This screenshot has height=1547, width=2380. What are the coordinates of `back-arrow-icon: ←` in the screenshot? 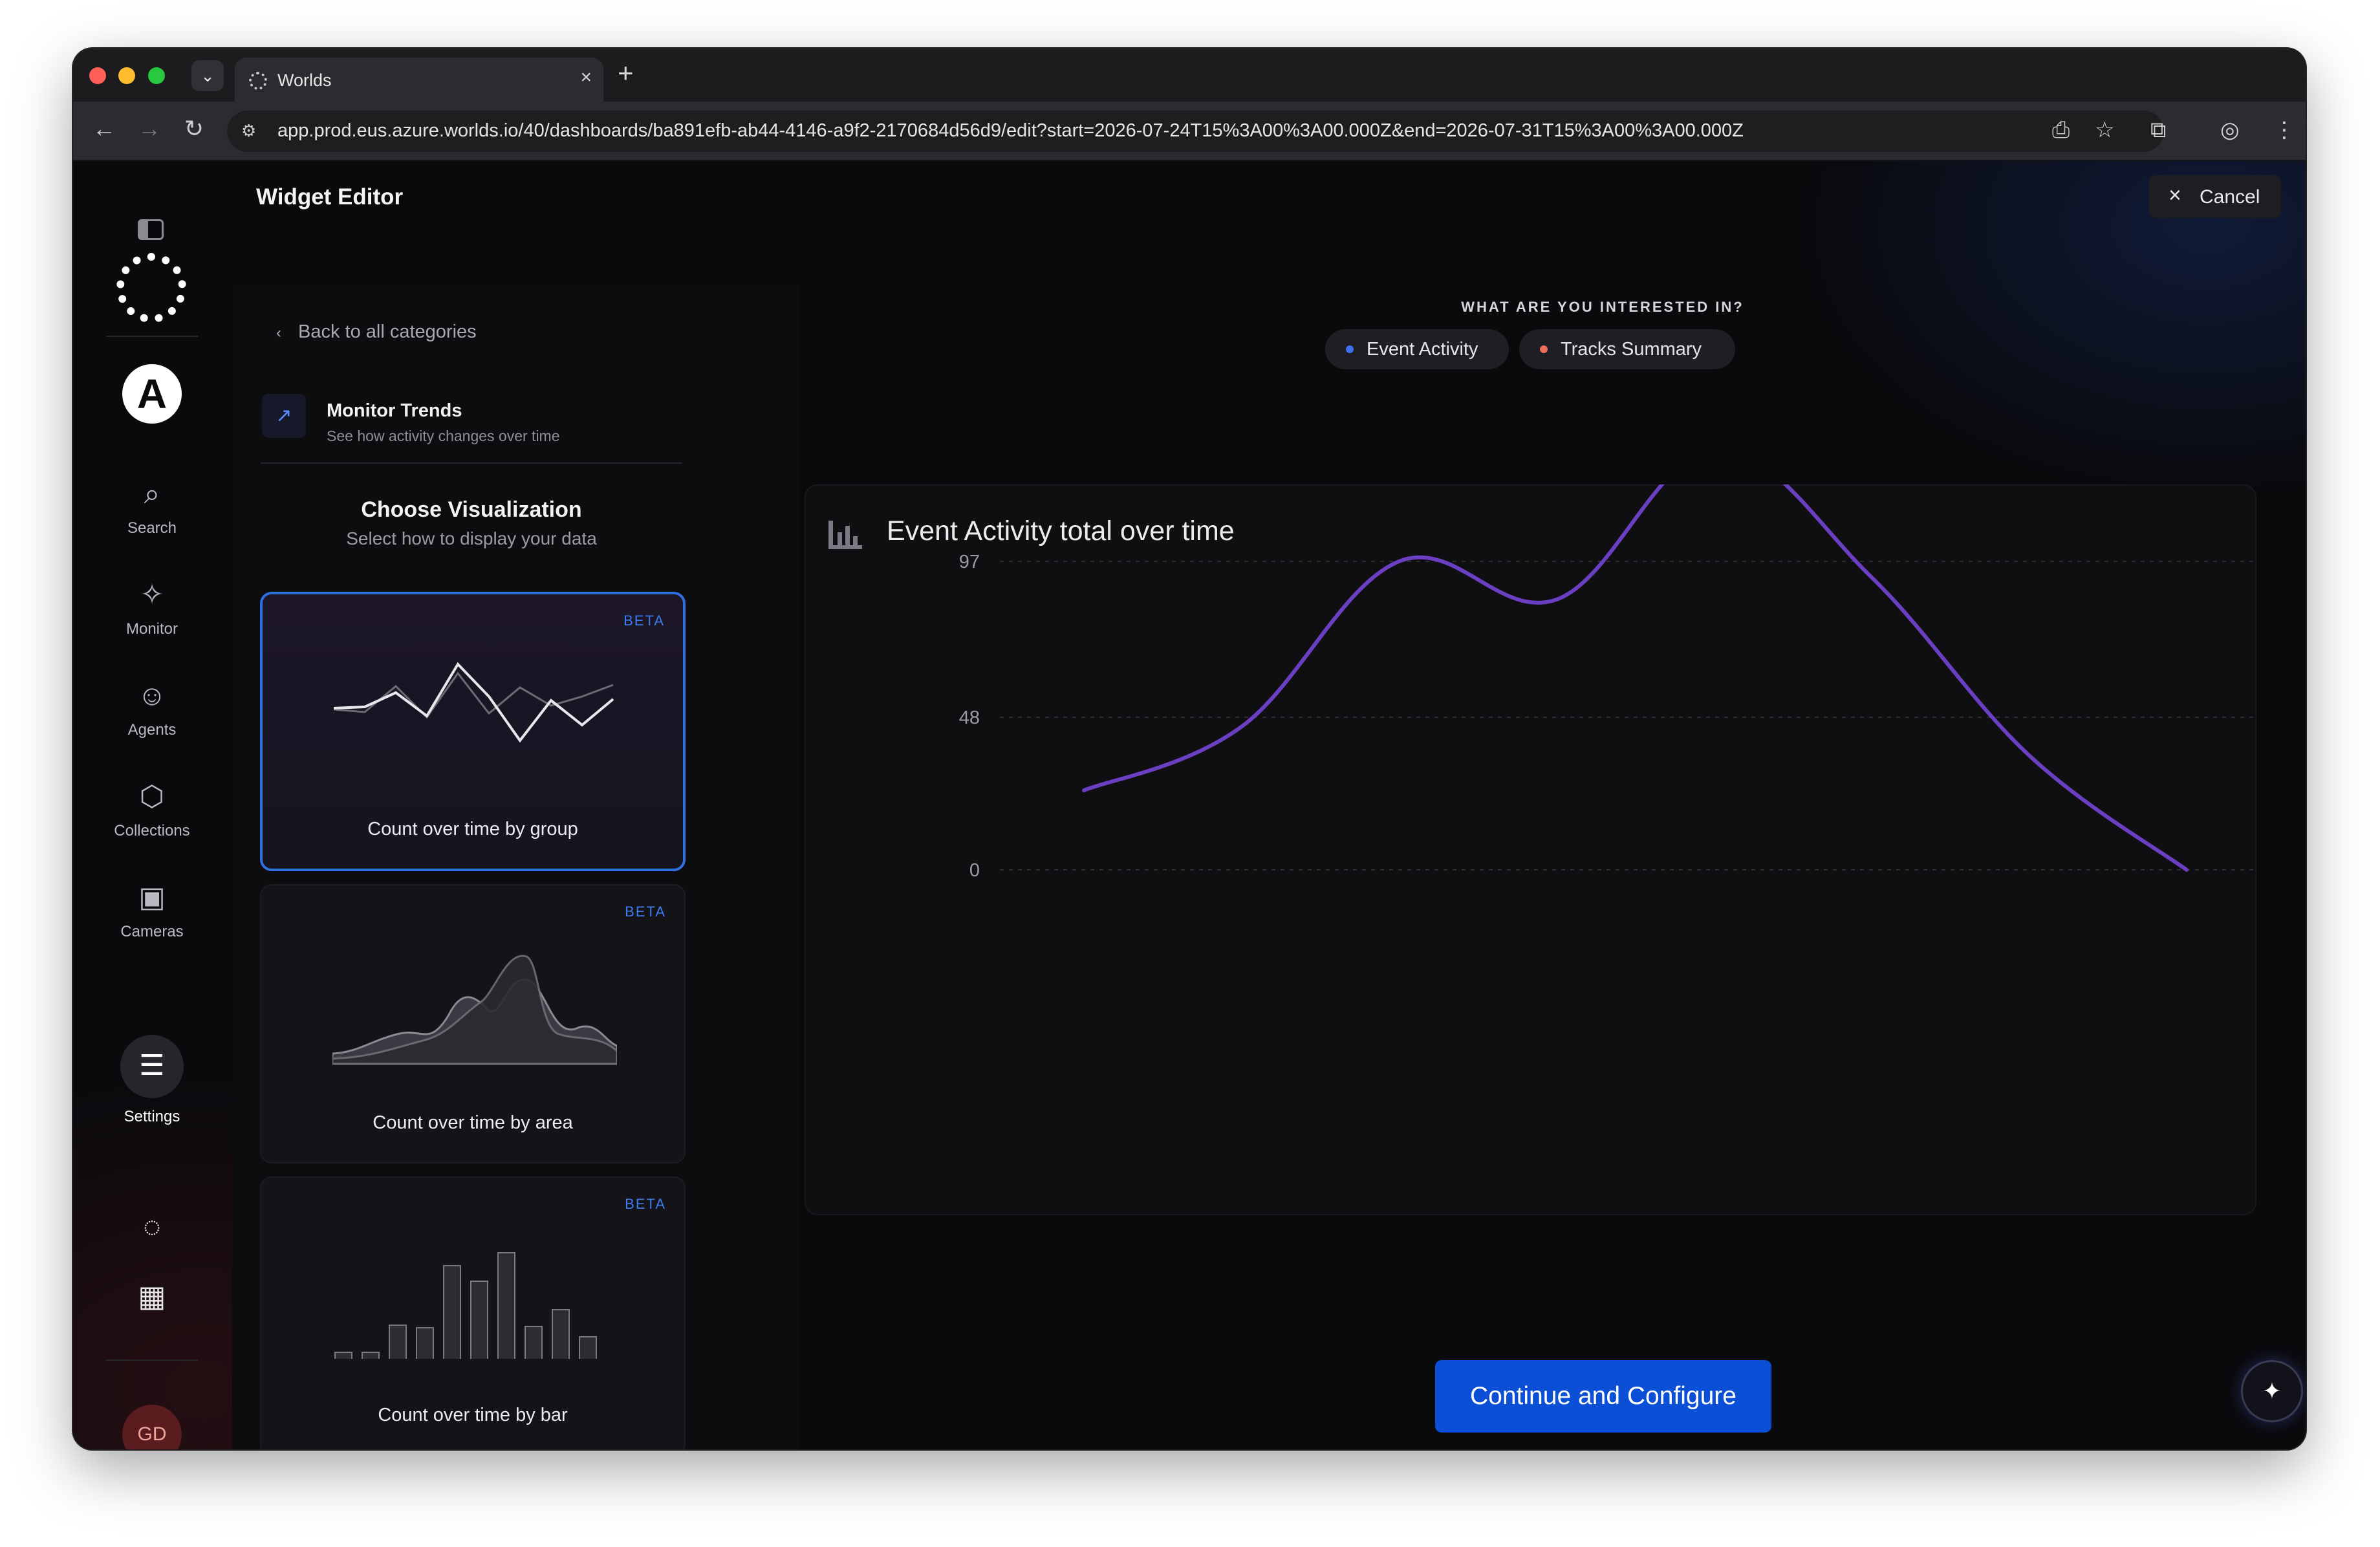 It's located at (104, 128).